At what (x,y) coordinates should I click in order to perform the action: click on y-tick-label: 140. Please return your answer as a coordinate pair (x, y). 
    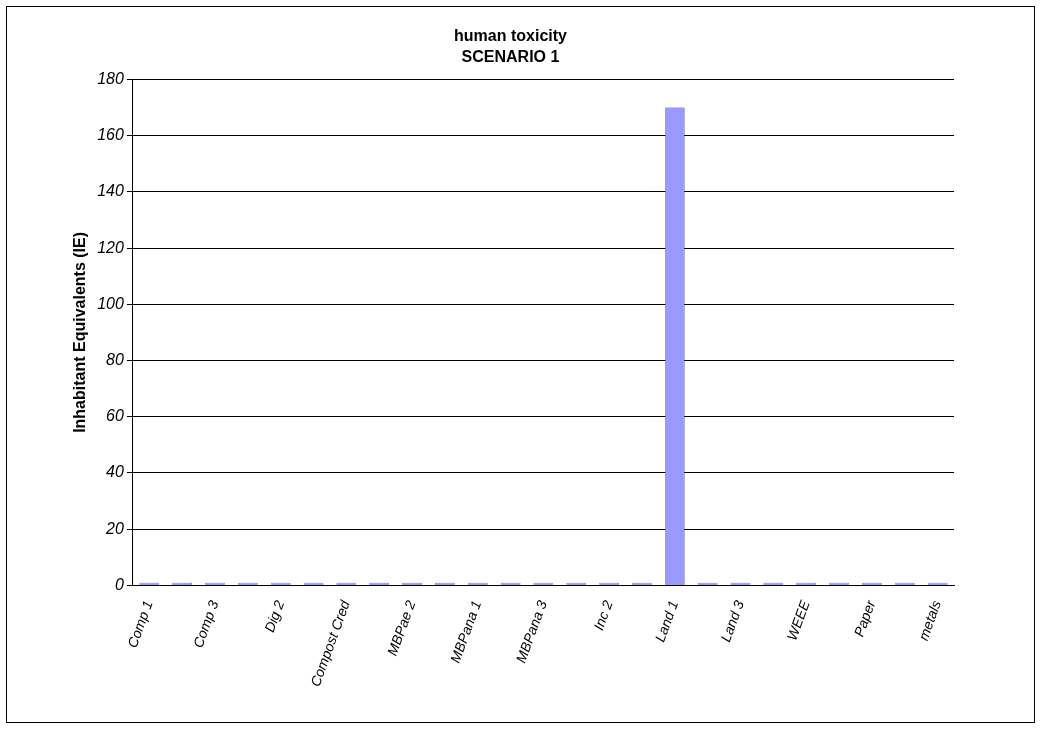
    Looking at the image, I should click on (110, 191).